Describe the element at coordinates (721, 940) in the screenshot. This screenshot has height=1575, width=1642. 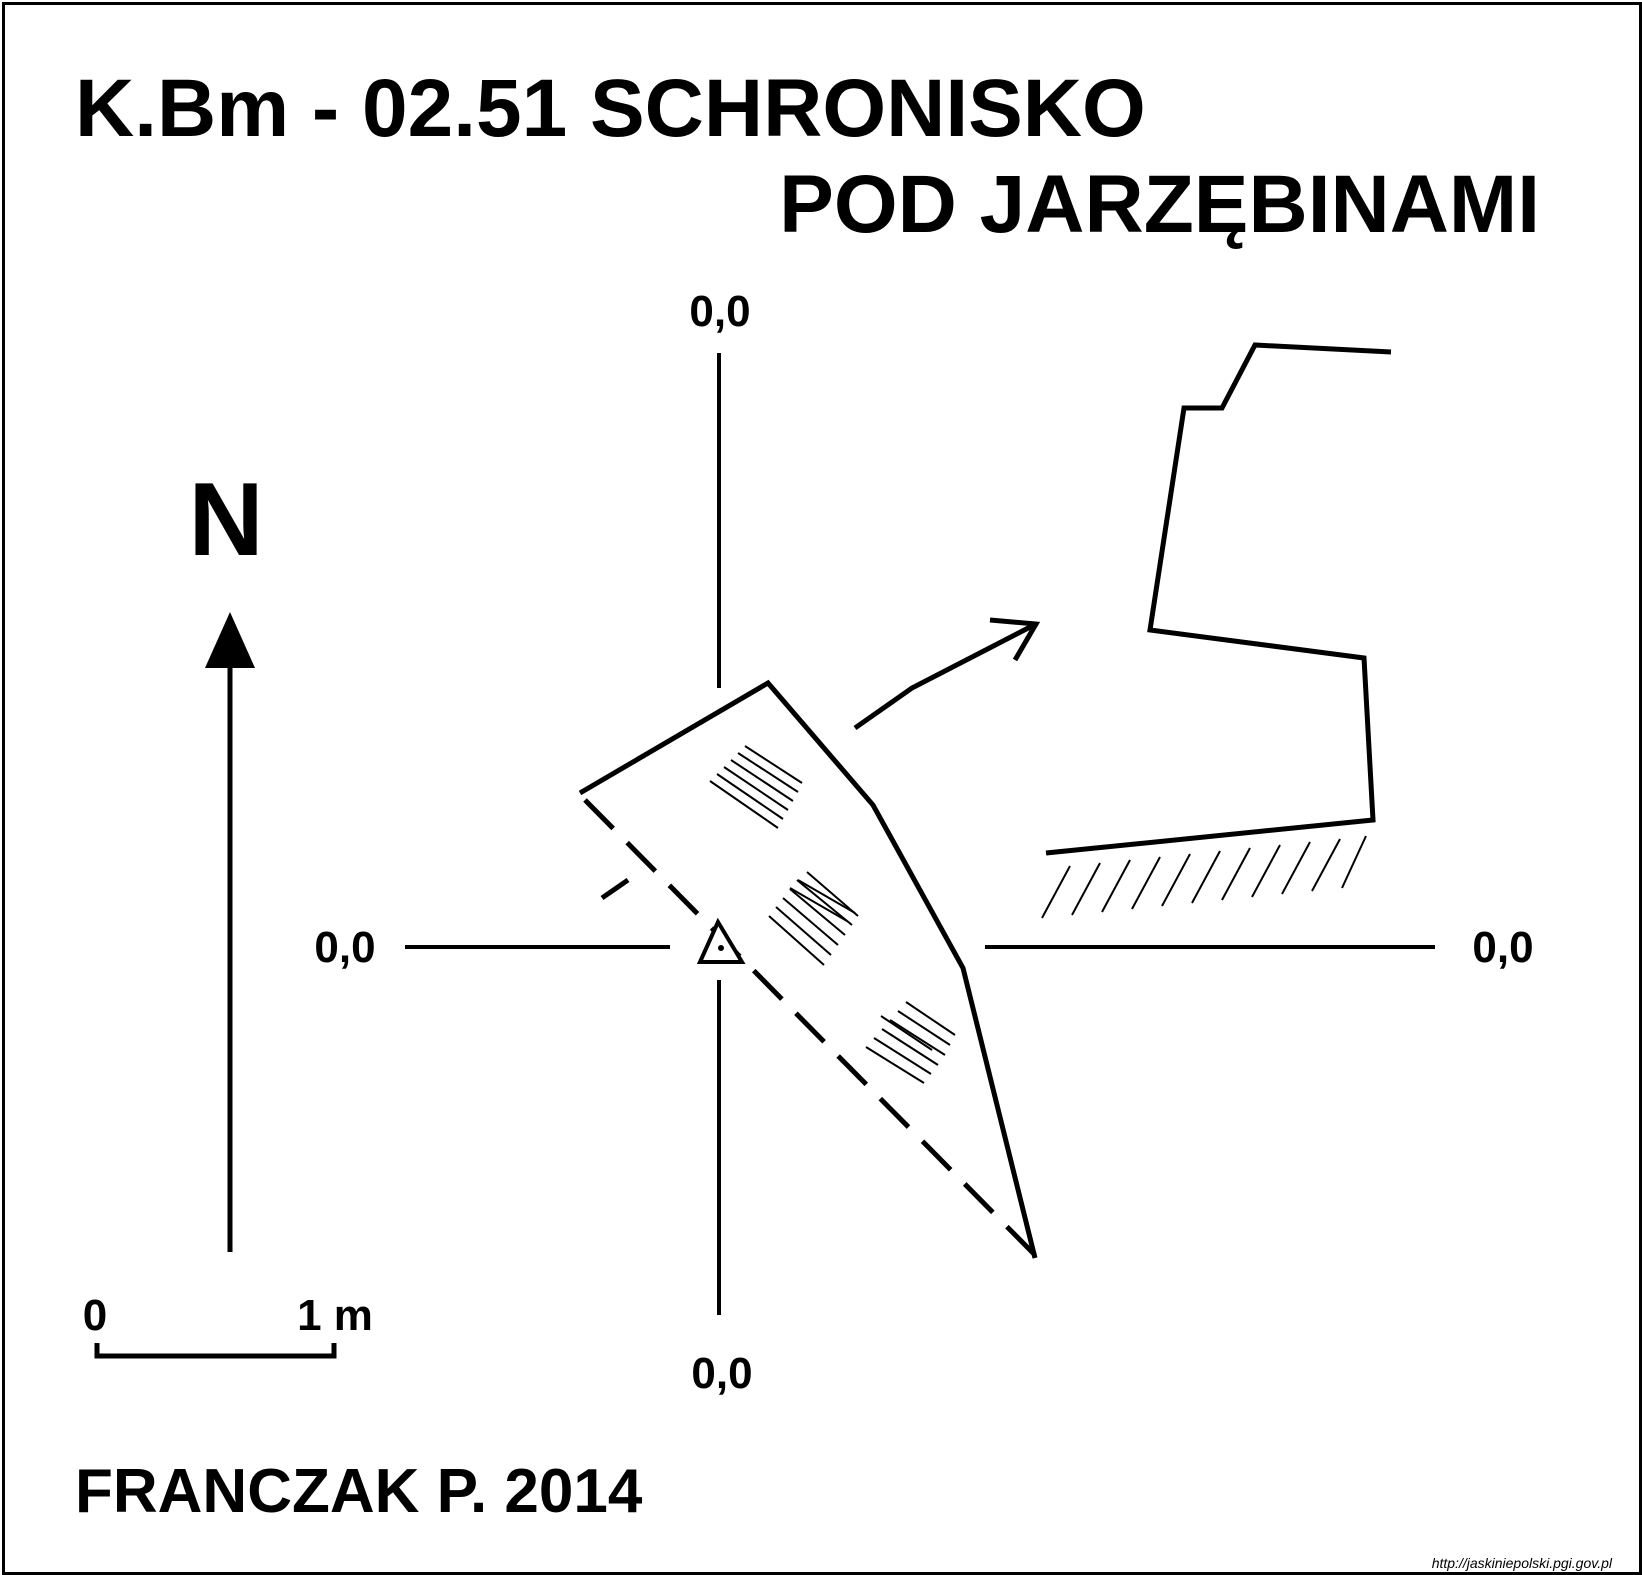
I see `survey-station-icon` at that location.